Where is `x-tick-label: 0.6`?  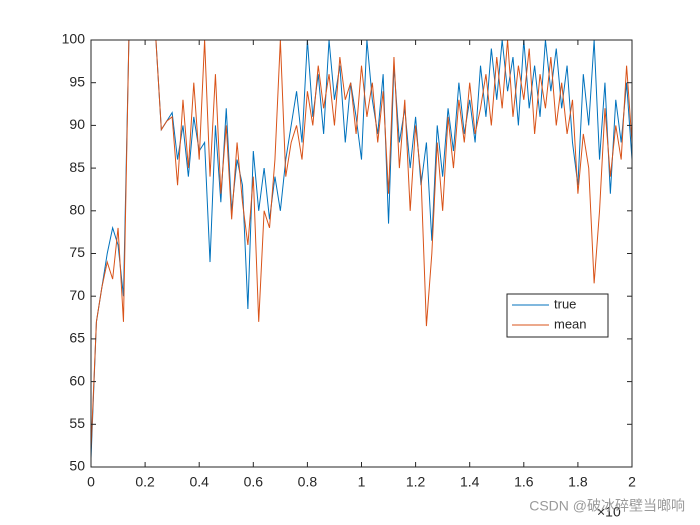
x-tick-label: 0.6 is located at coordinates (254, 482).